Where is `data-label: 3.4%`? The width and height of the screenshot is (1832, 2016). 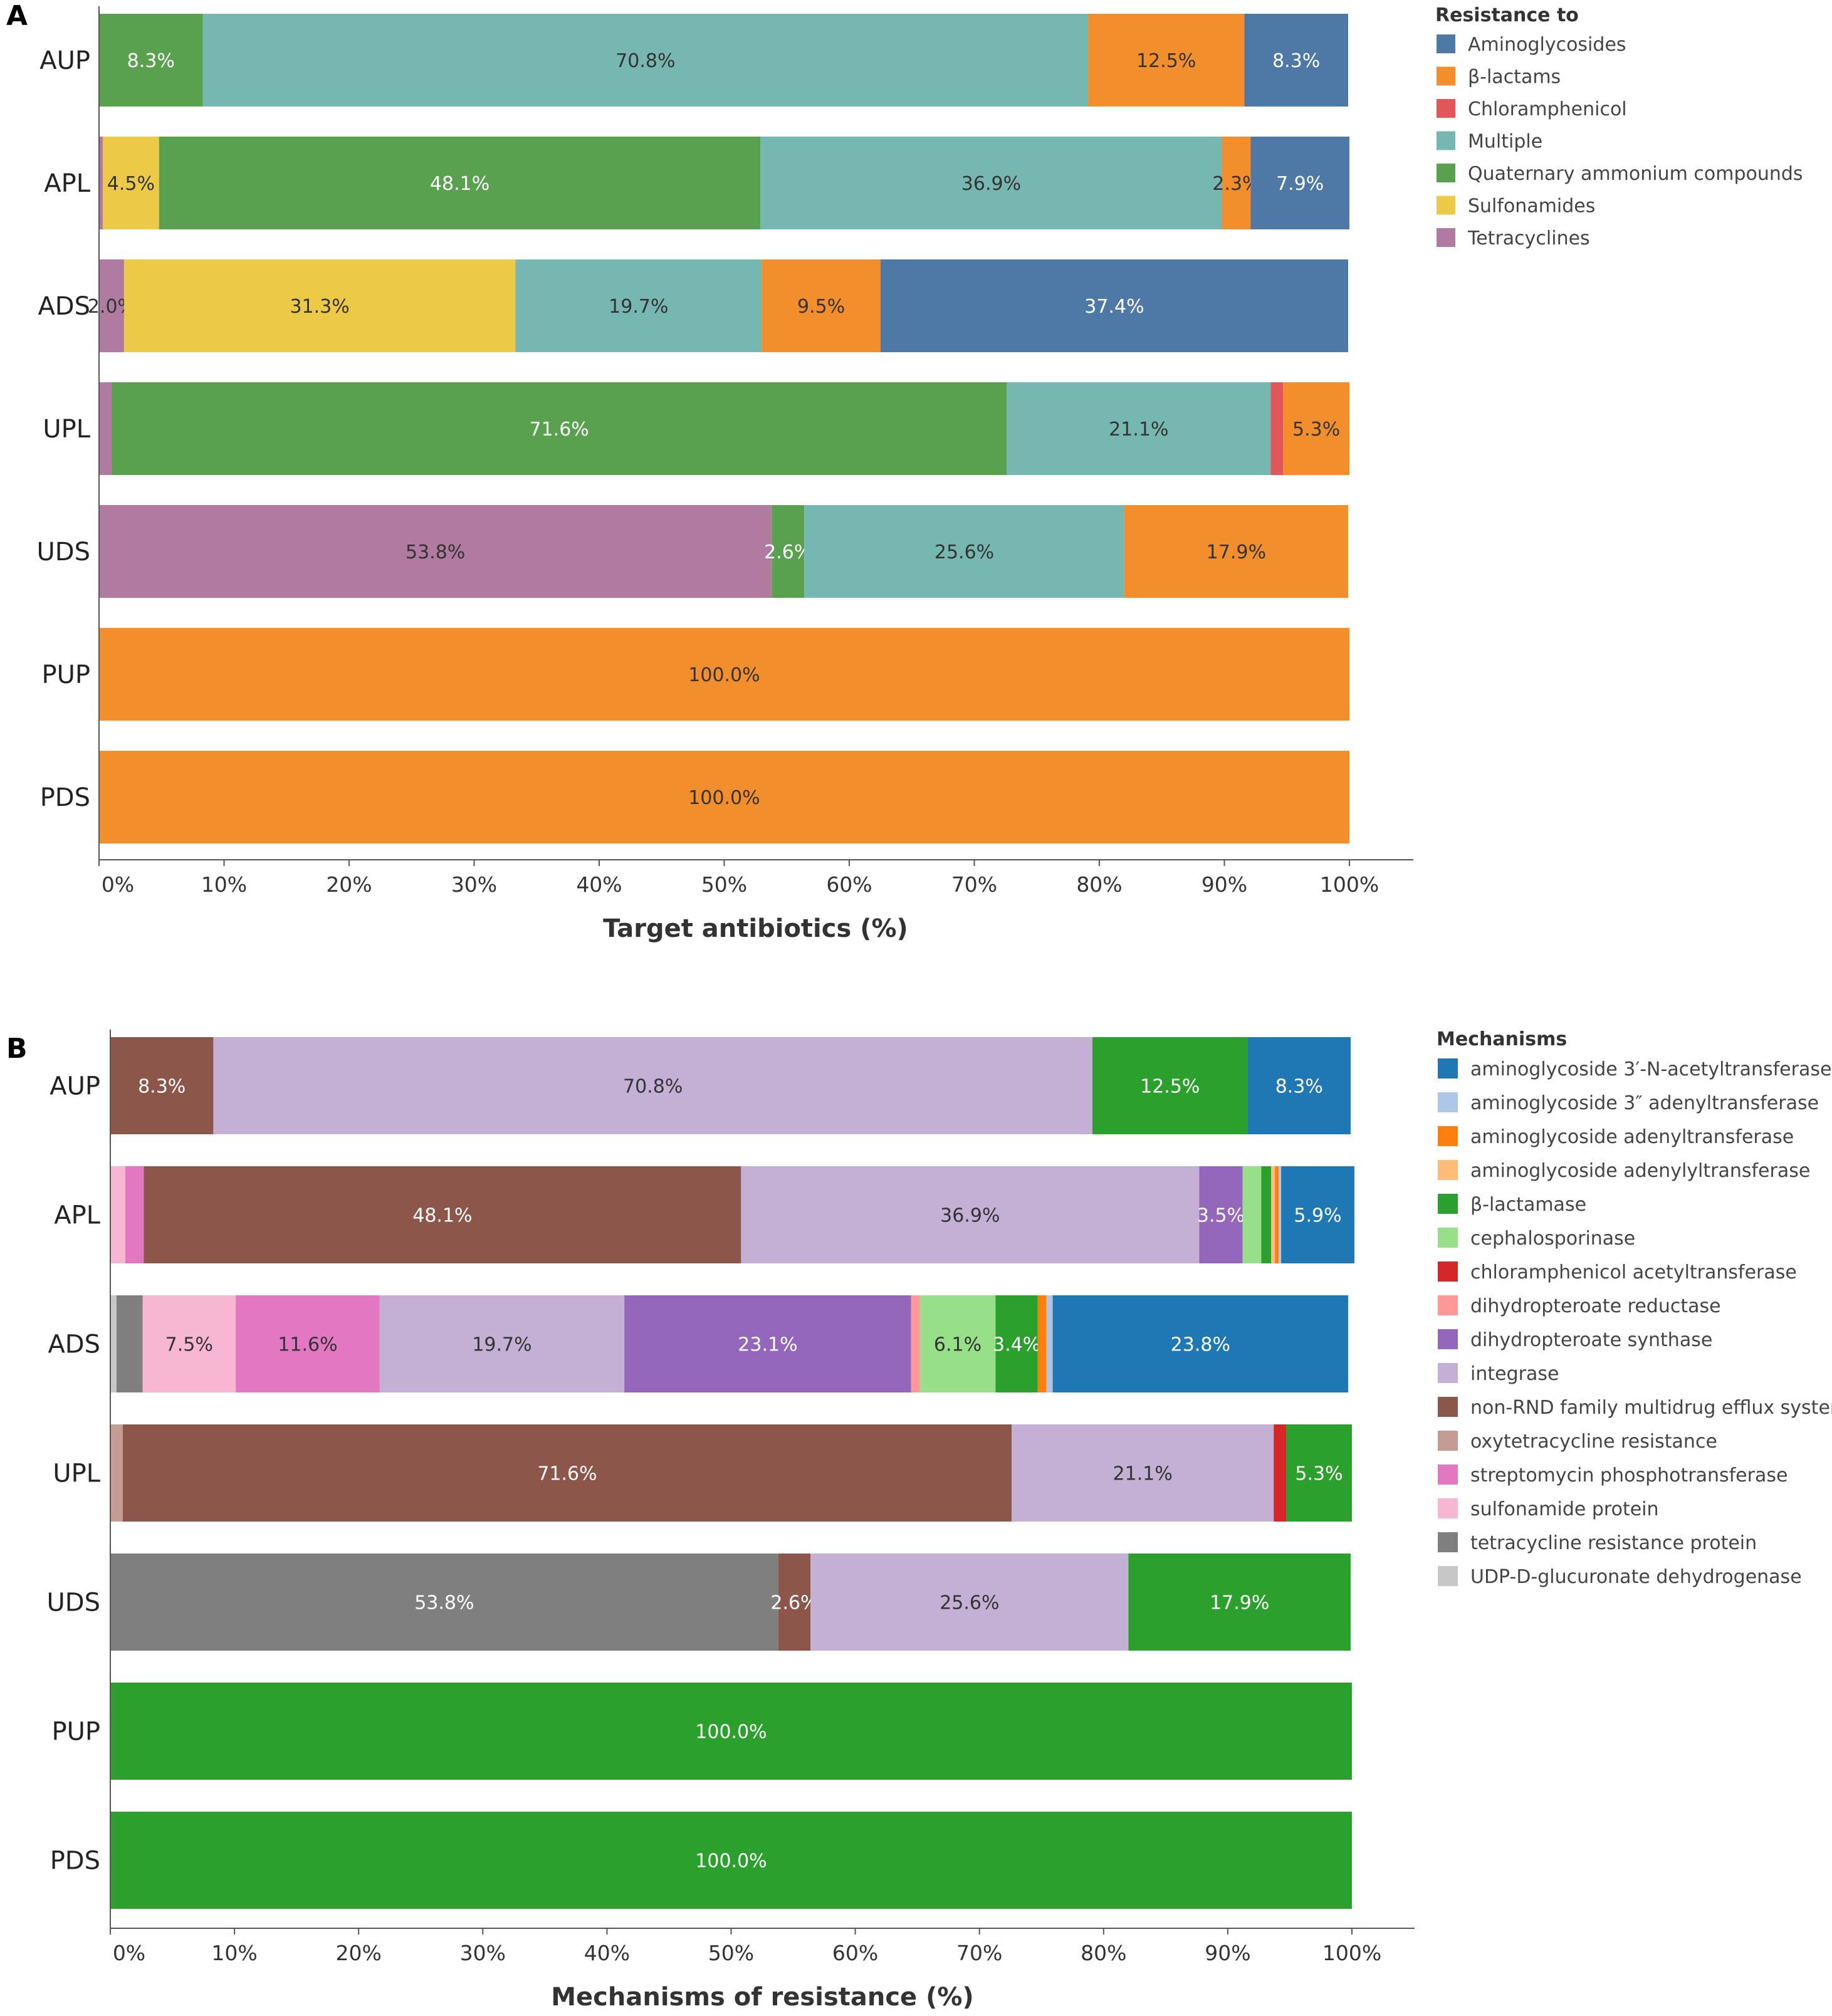
data-label: 3.4% is located at coordinates (1016, 1345).